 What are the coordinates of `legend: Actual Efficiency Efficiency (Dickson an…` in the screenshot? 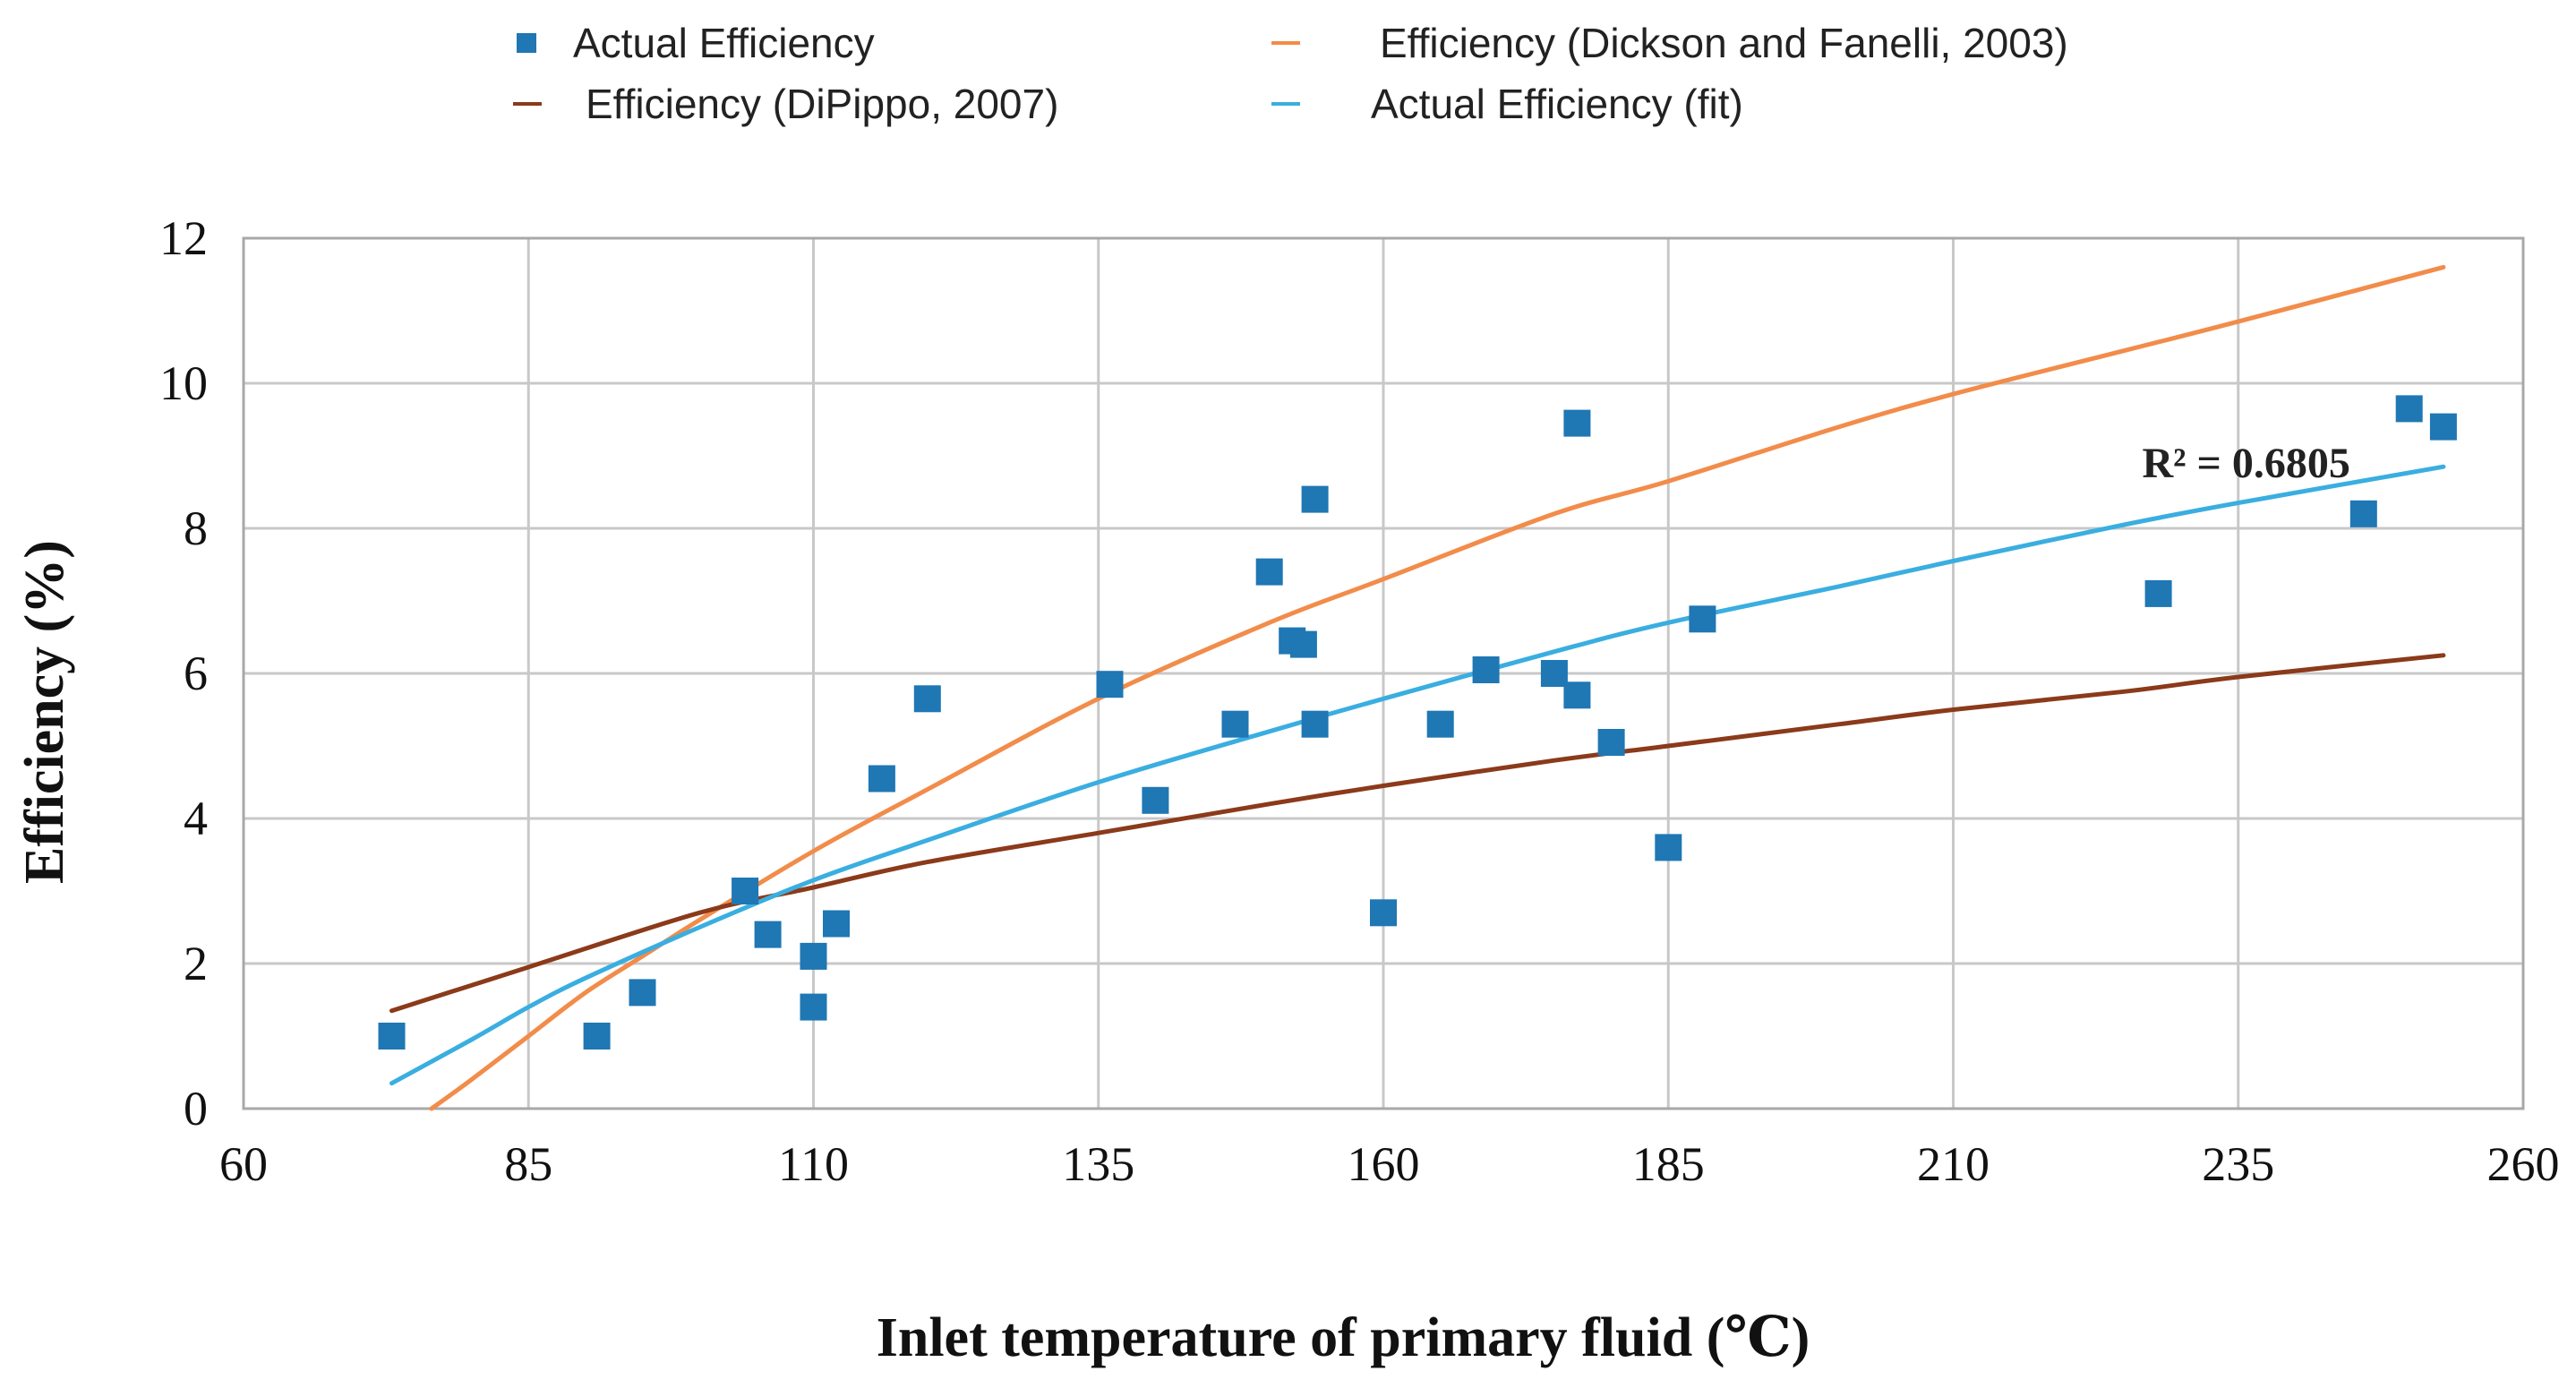 It's located at (1290, 73).